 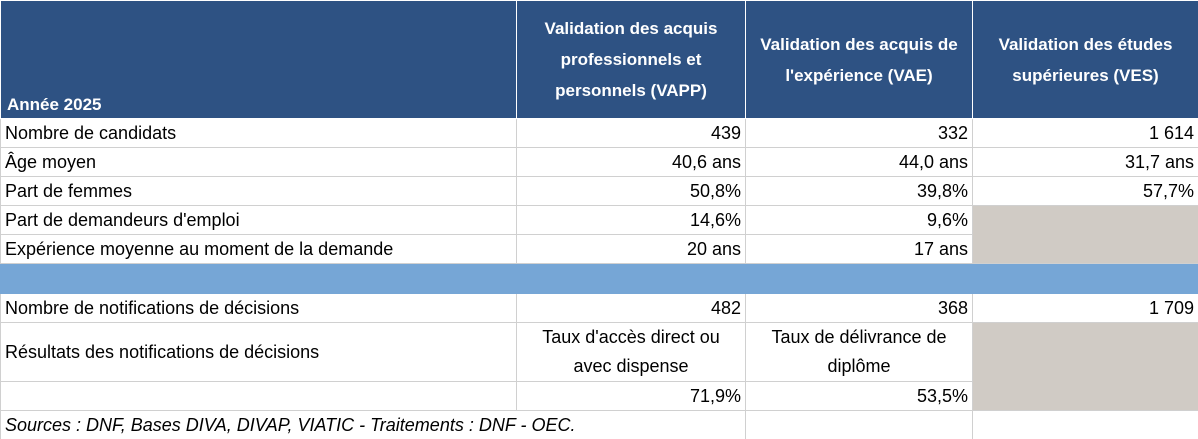 I want to click on vapp-cell: 20 ans, so click(x=631, y=249).